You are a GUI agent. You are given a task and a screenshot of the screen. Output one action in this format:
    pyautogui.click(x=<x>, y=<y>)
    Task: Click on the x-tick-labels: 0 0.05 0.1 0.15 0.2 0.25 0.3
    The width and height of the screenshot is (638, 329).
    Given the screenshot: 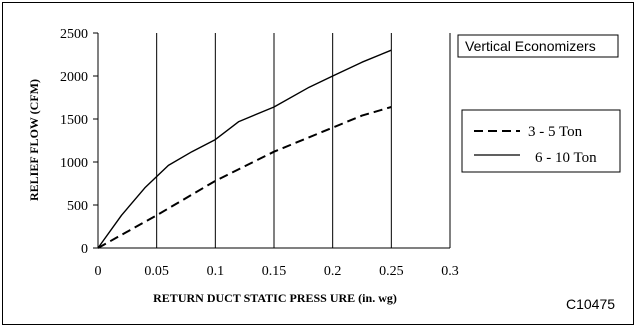 What is the action you would take?
    pyautogui.click(x=277, y=271)
    